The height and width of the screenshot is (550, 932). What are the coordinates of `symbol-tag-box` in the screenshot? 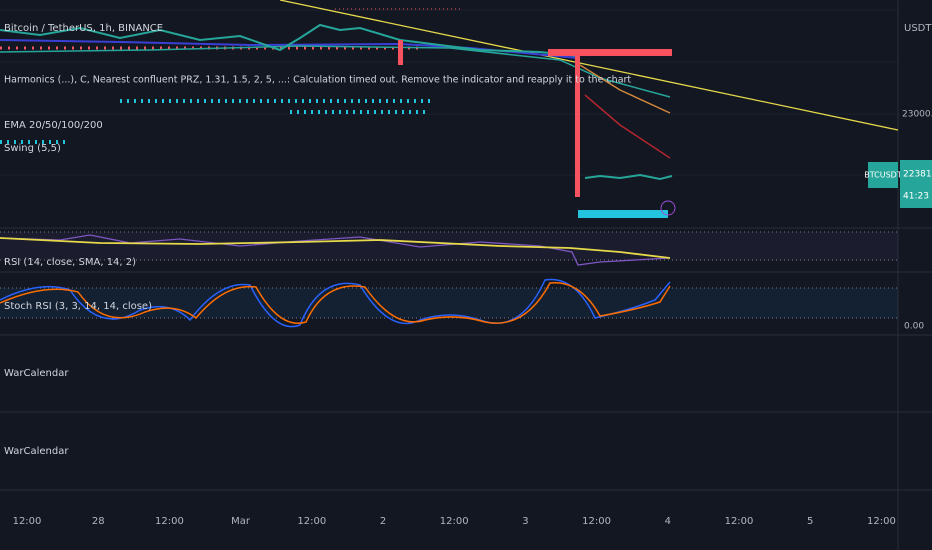 It's located at (883, 175).